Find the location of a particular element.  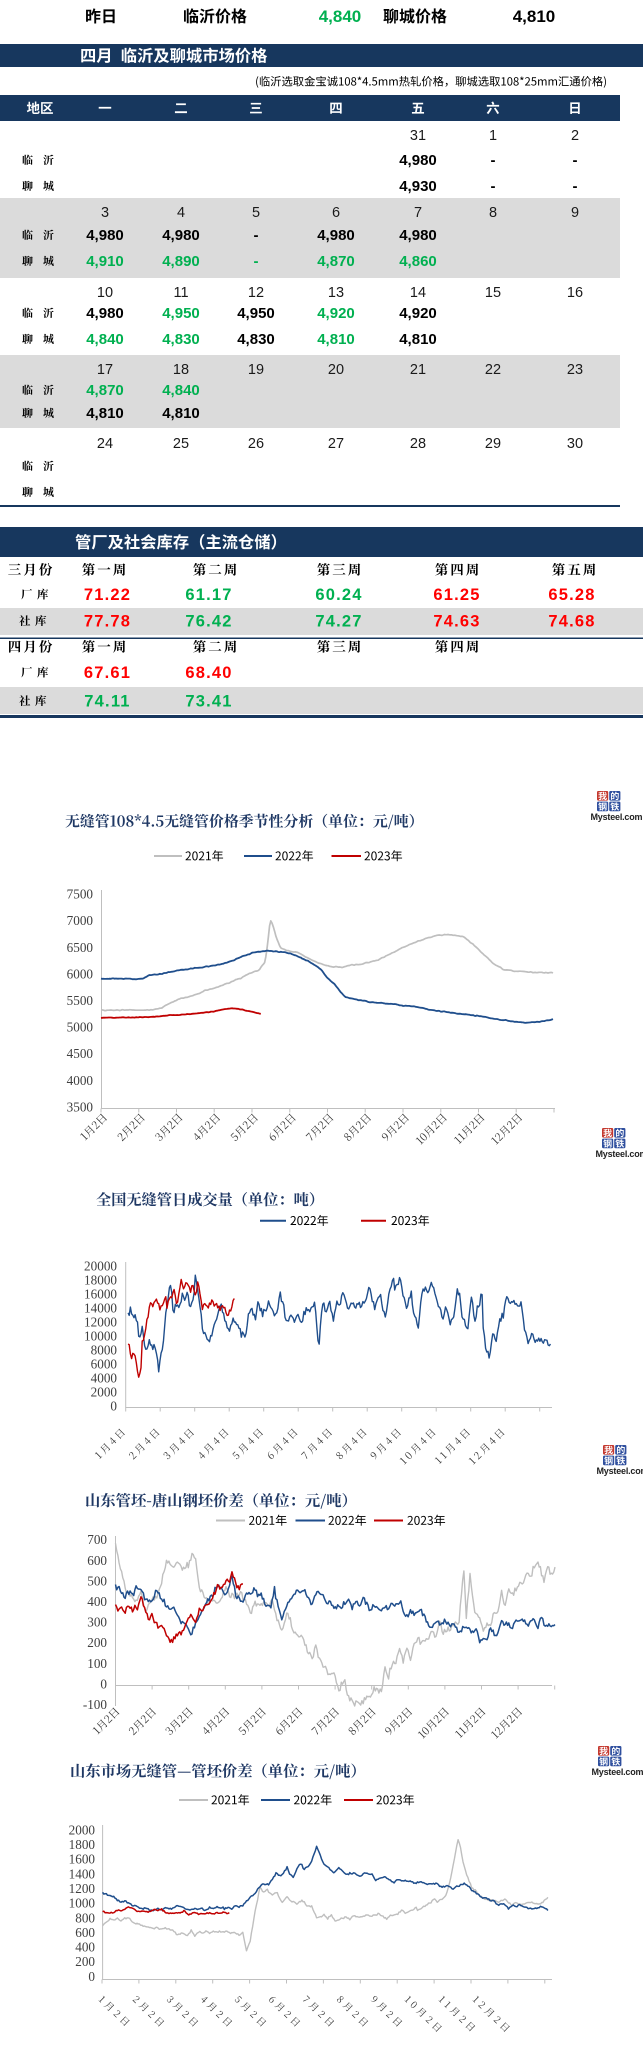

svg-text: 74.68 is located at coordinates (571, 622).